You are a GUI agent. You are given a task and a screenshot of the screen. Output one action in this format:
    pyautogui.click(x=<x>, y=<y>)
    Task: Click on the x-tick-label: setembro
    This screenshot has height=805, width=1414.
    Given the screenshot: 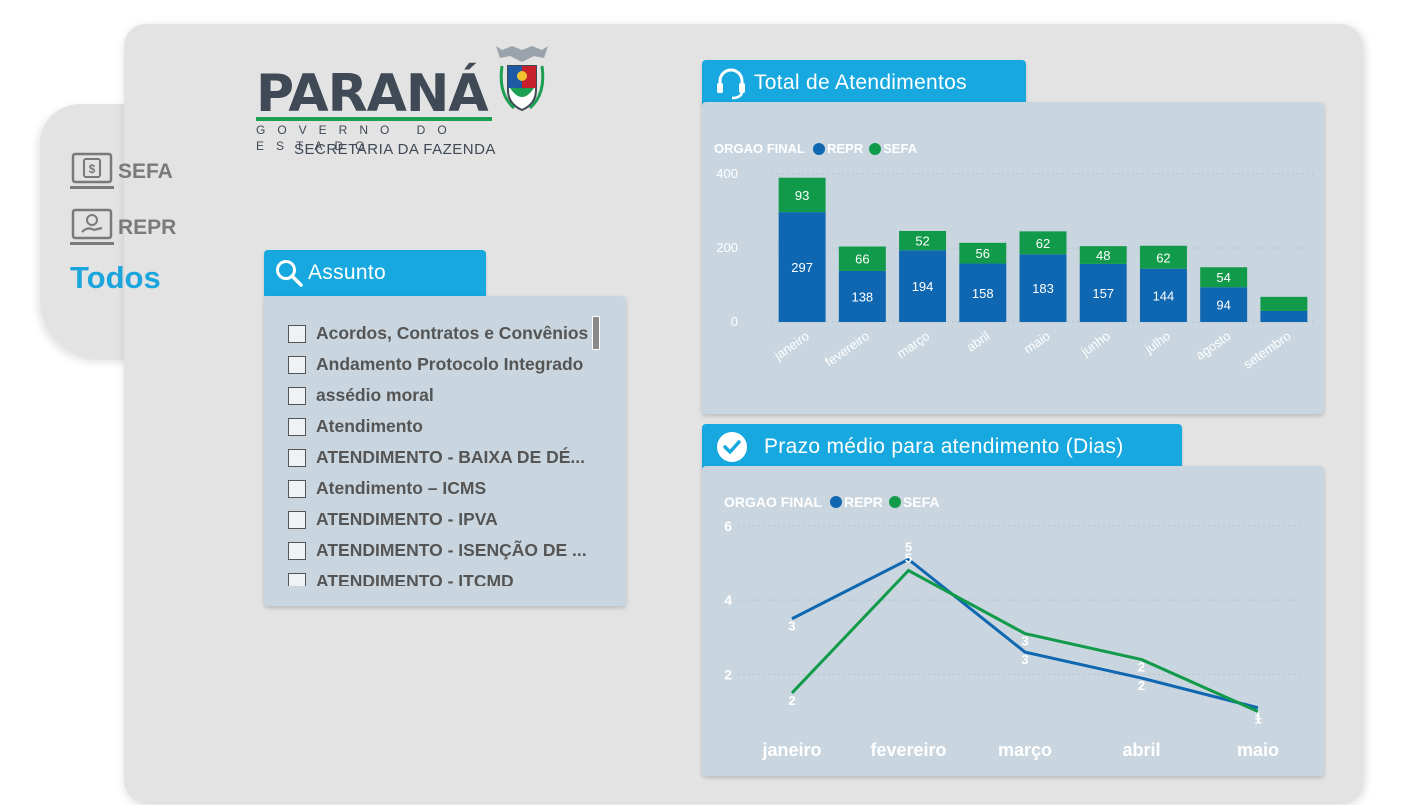 What is the action you would take?
    pyautogui.click(x=1267, y=349)
    